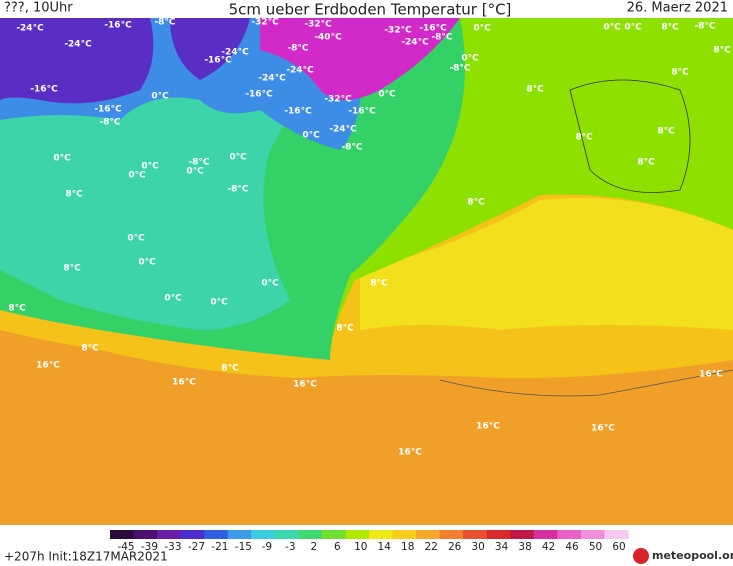 This screenshot has width=733, height=566. I want to click on colorbar-label: -15, so click(243, 547).